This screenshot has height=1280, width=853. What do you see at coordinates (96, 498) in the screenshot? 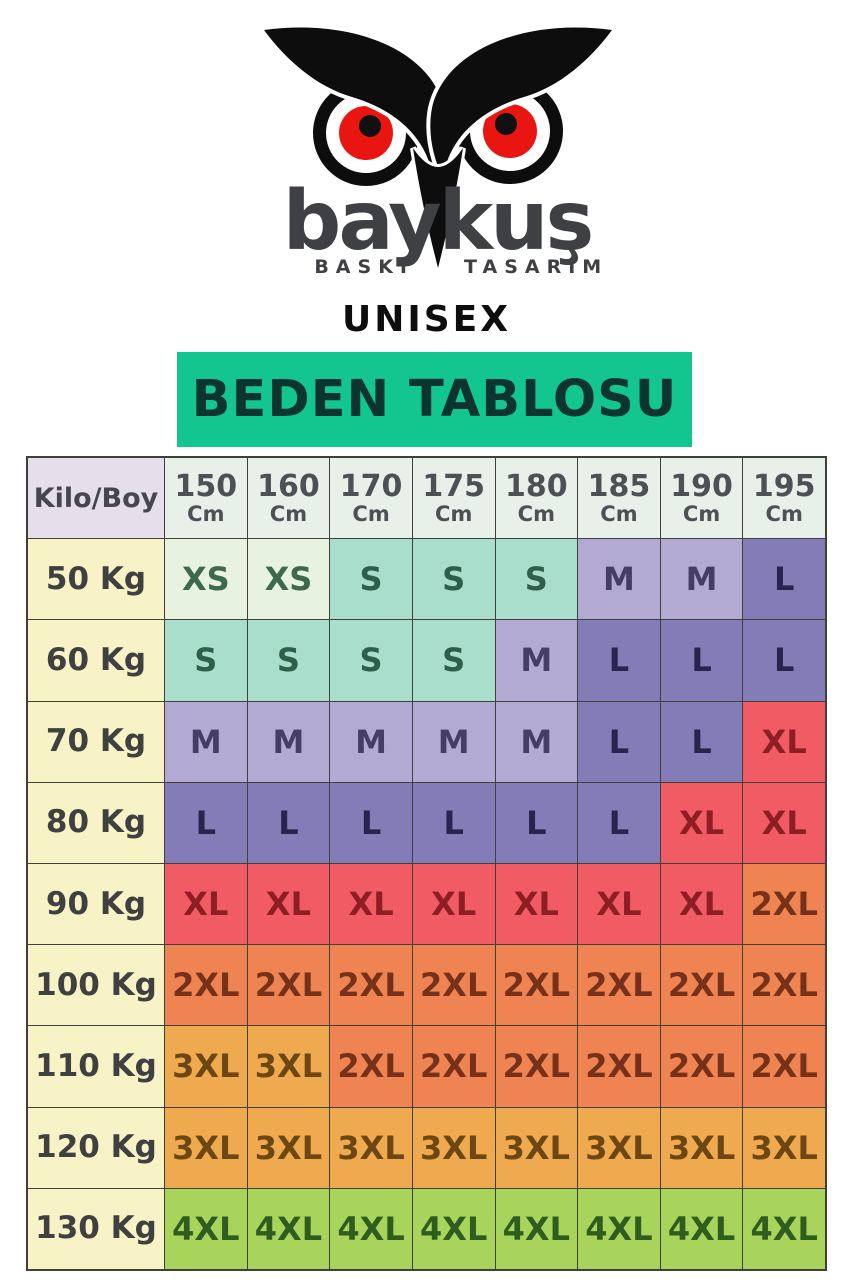
I see `corner-header: Kilo/Boy` at bounding box center [96, 498].